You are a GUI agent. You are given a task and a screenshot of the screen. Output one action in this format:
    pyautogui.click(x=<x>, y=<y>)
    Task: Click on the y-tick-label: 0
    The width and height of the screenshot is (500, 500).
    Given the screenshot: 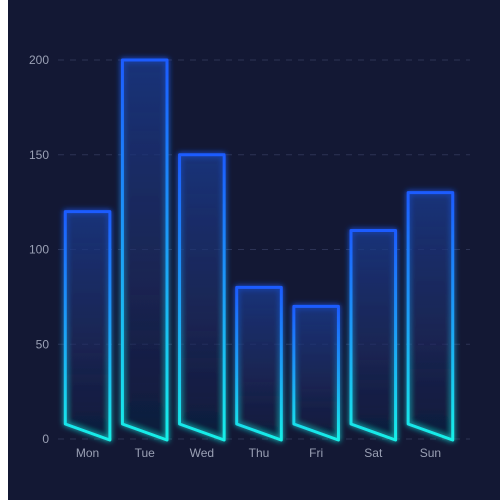 What is the action you would take?
    pyautogui.click(x=45, y=439)
    